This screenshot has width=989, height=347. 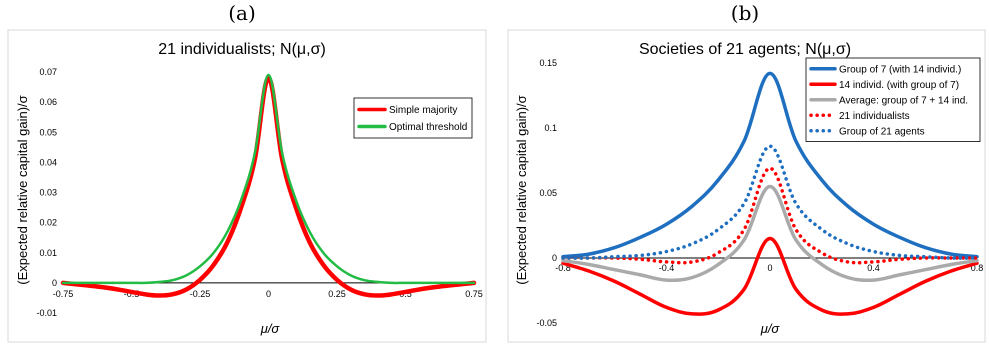 I want to click on chart-a-ytick-7: 0.06, so click(x=48, y=102).